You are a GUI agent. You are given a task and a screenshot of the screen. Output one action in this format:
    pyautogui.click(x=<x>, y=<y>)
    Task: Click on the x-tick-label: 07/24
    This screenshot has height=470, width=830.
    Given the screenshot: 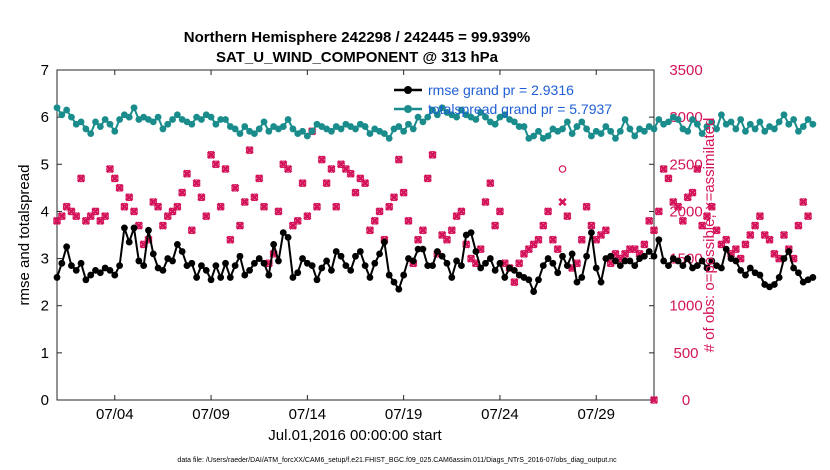 What is the action you would take?
    pyautogui.click(x=500, y=414)
    